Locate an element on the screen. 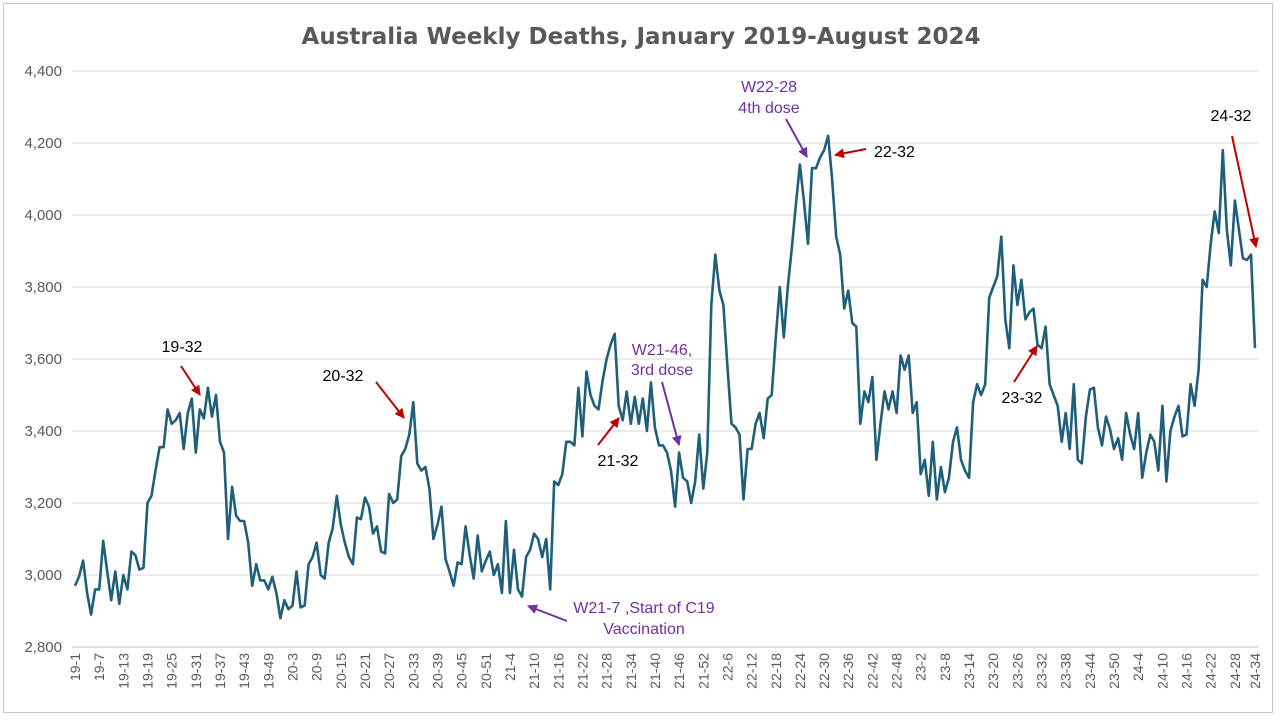  x-tick-label: 23-14 is located at coordinates (969, 671).